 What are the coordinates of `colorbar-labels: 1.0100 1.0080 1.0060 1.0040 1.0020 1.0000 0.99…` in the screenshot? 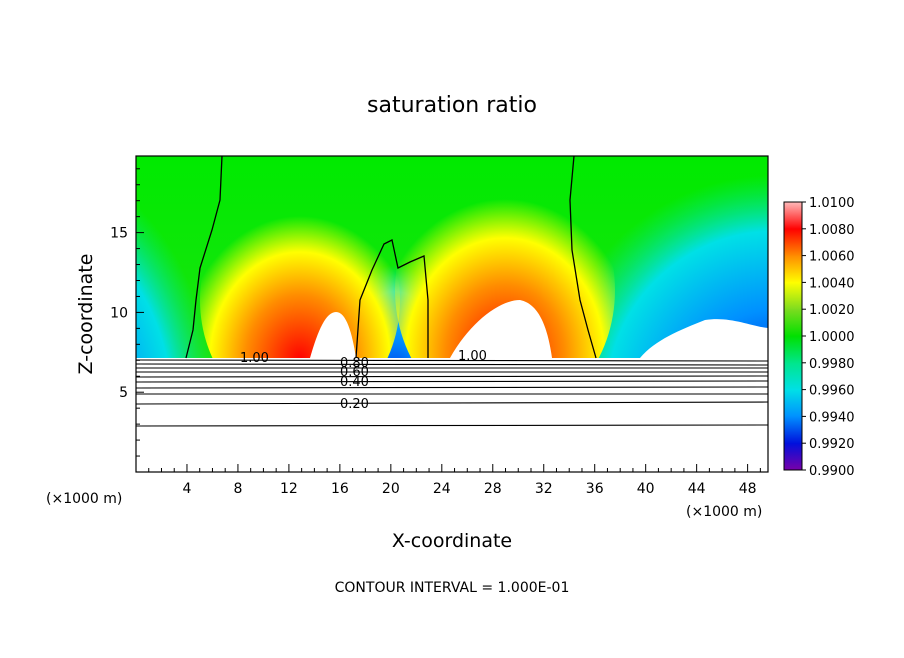 It's located at (832, 337).